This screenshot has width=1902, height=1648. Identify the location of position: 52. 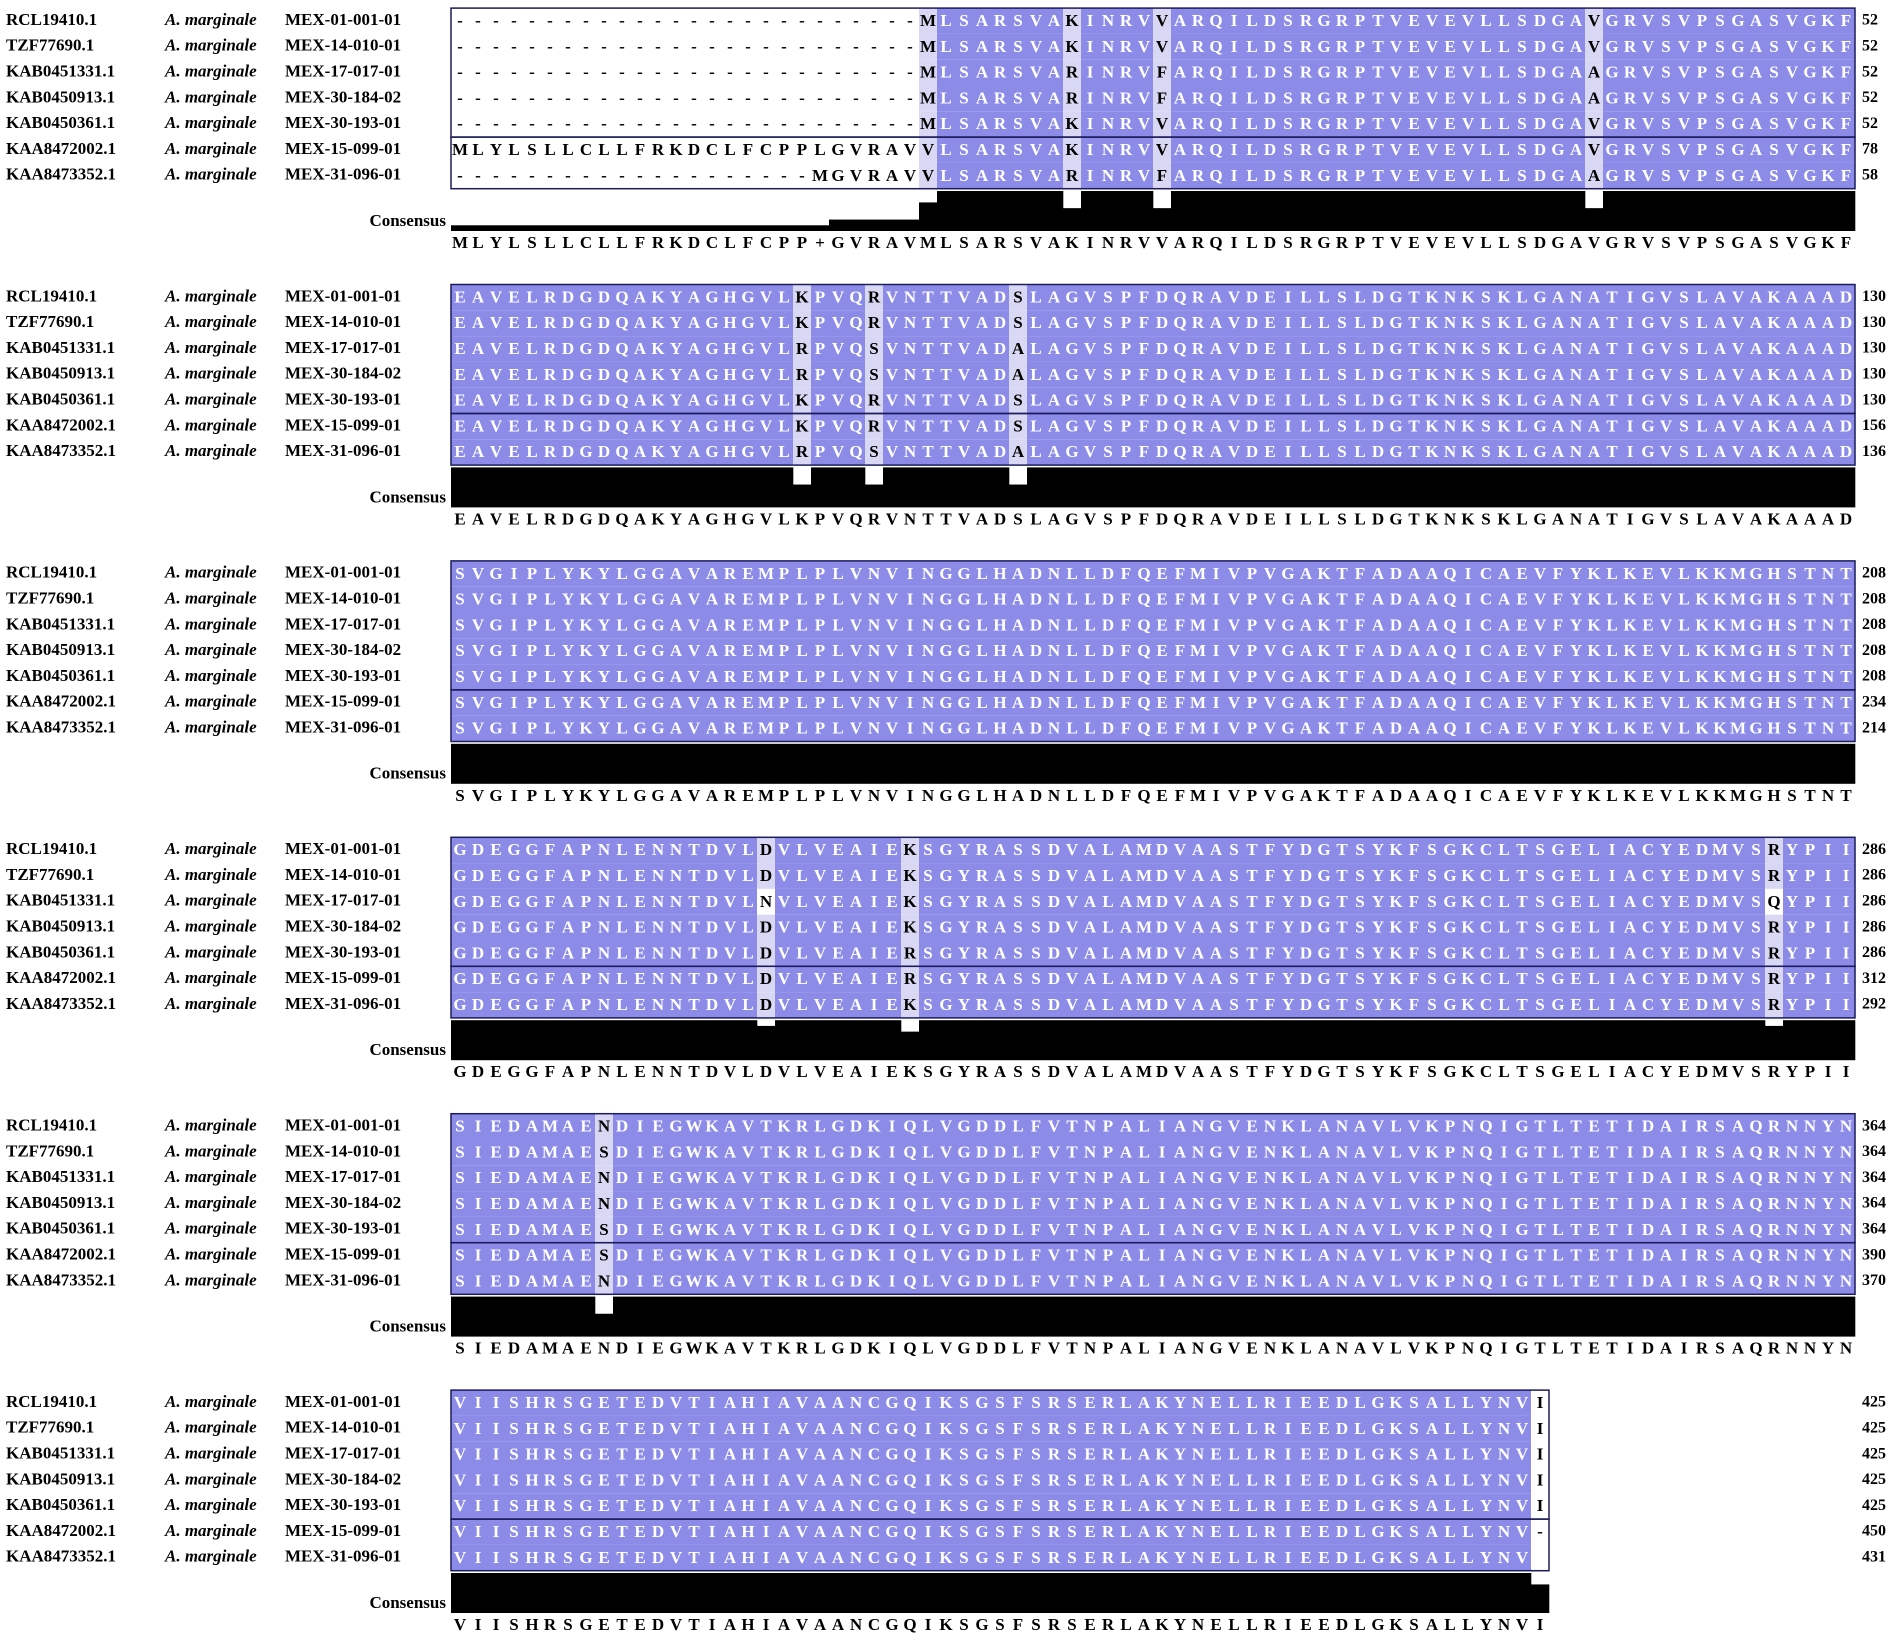
(1870, 97).